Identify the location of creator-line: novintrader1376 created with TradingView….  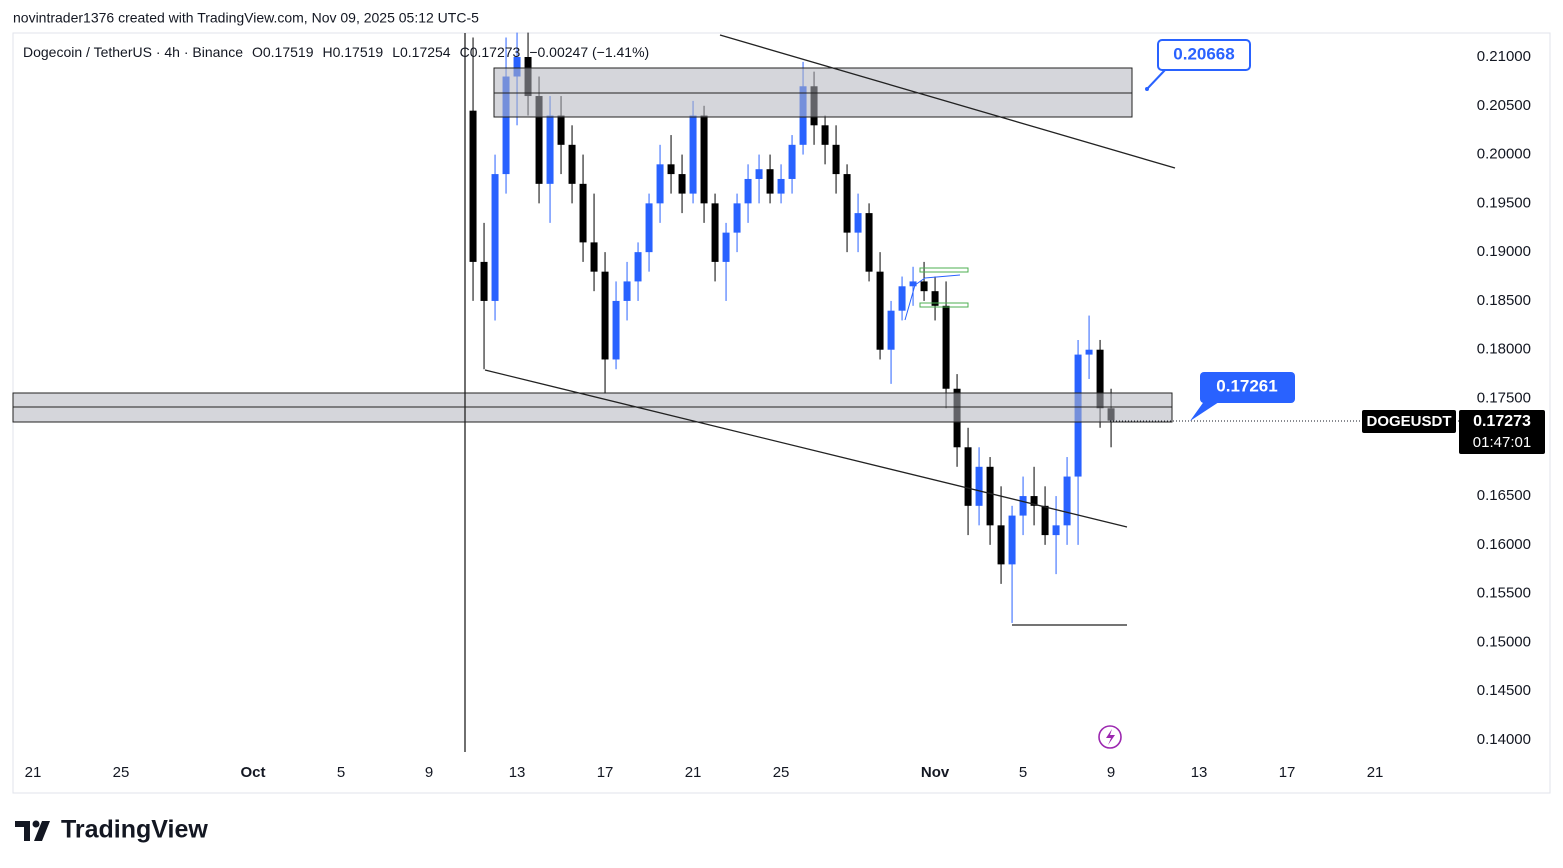
(246, 18).